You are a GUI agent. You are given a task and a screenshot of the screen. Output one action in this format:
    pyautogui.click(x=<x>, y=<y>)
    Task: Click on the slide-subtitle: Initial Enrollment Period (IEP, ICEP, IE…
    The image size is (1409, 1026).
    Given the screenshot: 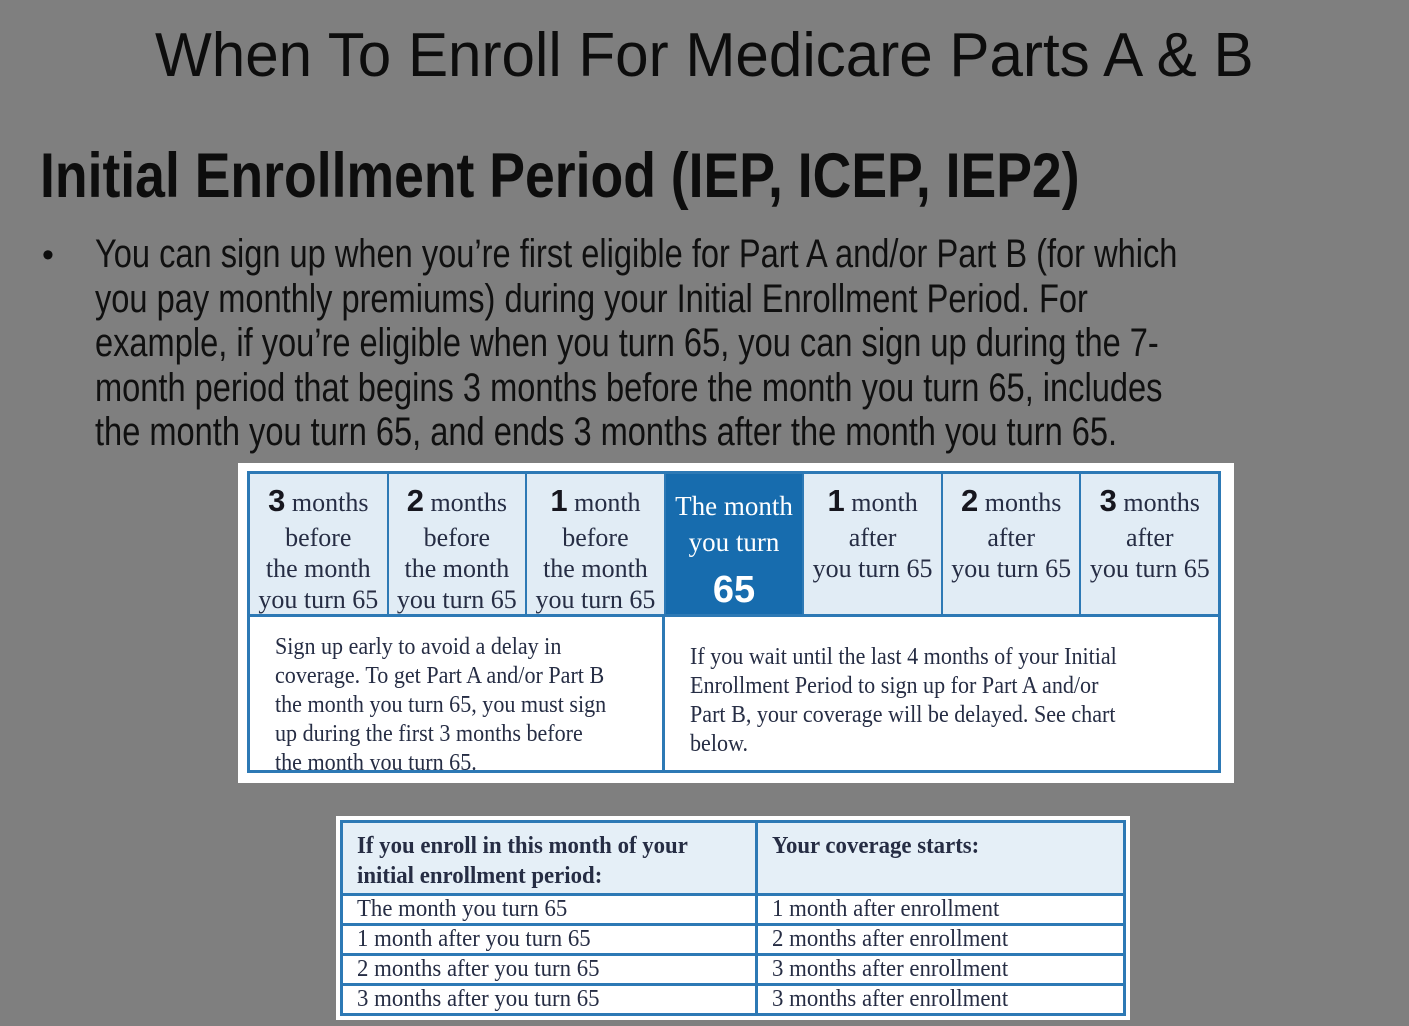 What is the action you would take?
    pyautogui.click(x=651, y=176)
    